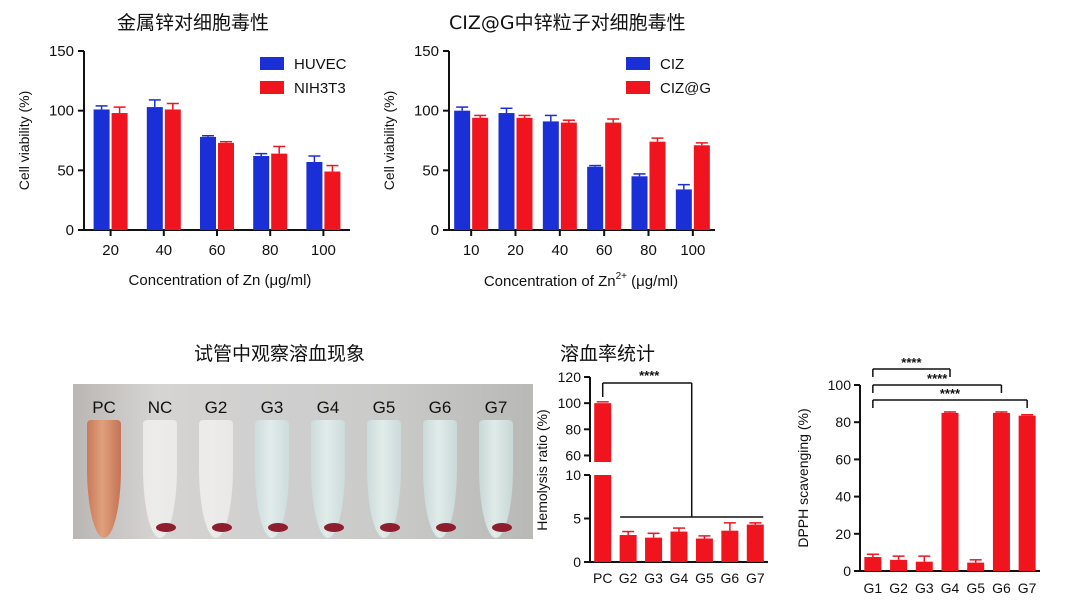 The height and width of the screenshot is (600, 1080). Describe the element at coordinates (843, 534) in the screenshot. I see `y-tick-label: 20` at that location.